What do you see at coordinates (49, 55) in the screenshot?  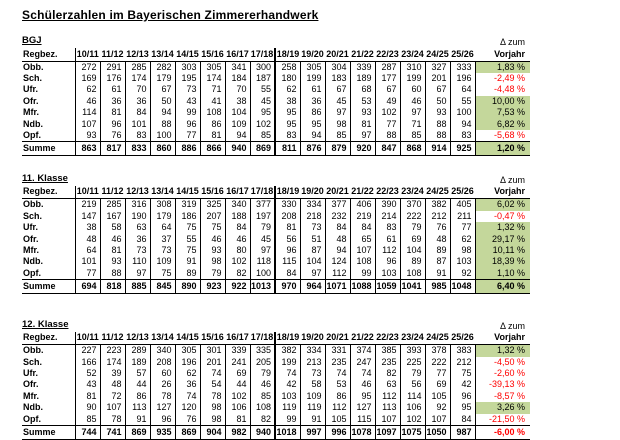 I see `region-header: Regbez.` at bounding box center [49, 55].